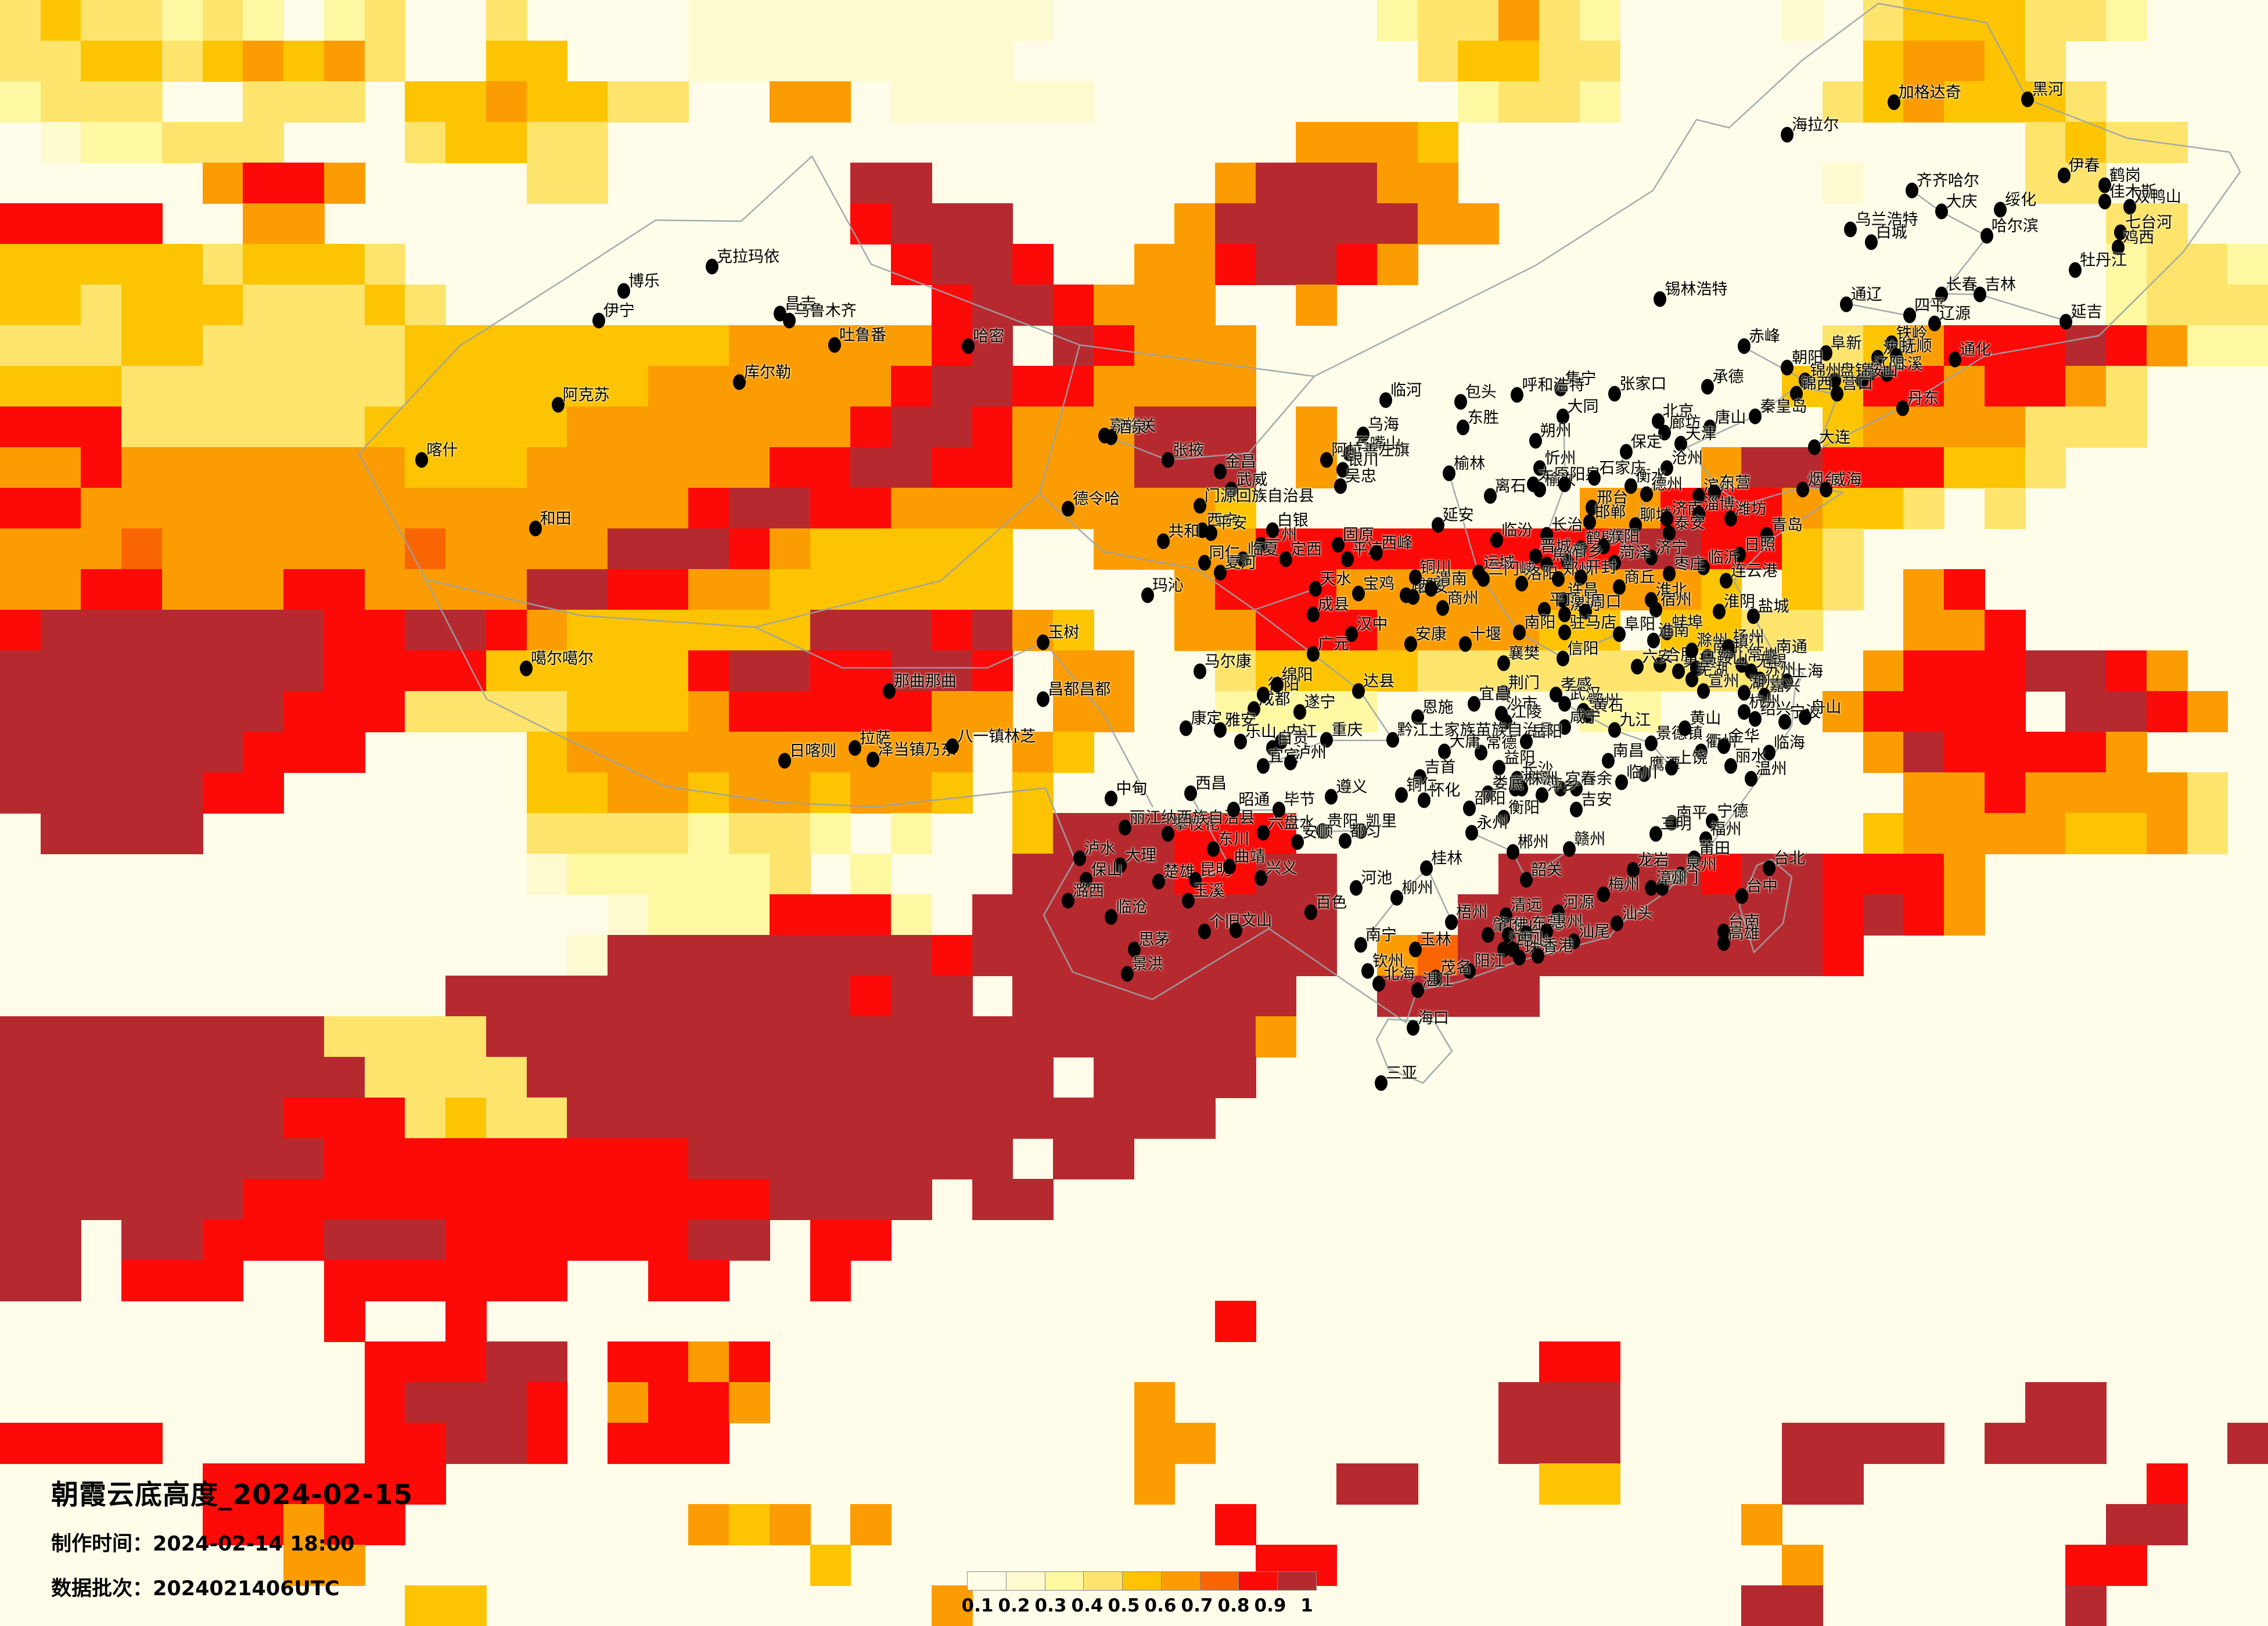 This screenshot has width=2268, height=1626. Describe the element at coordinates (1635, 553) in the screenshot. I see `city-label: 菏泽` at that location.